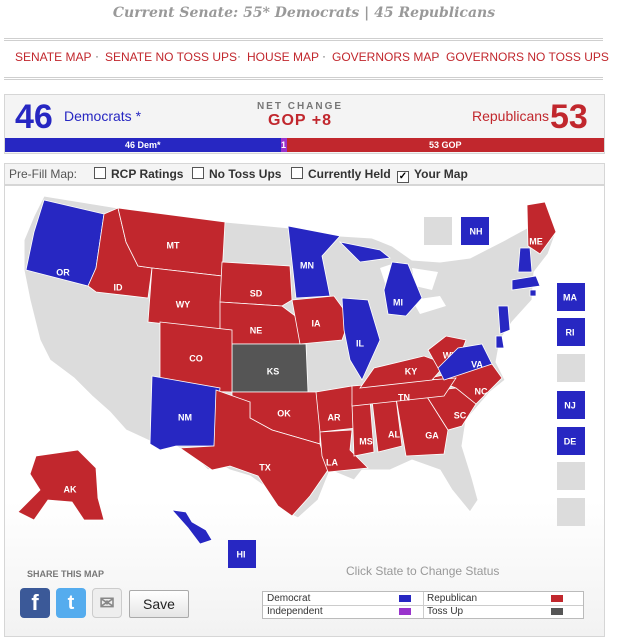  Describe the element at coordinates (147, 174) in the screenshot. I see `option-label: RCP Ratings` at that location.